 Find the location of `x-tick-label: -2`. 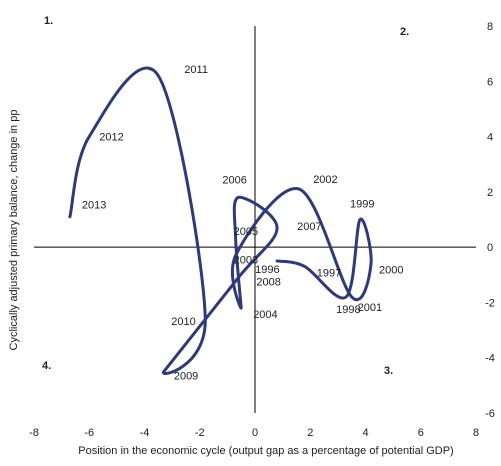

x-tick-label: -2 is located at coordinates (200, 433).